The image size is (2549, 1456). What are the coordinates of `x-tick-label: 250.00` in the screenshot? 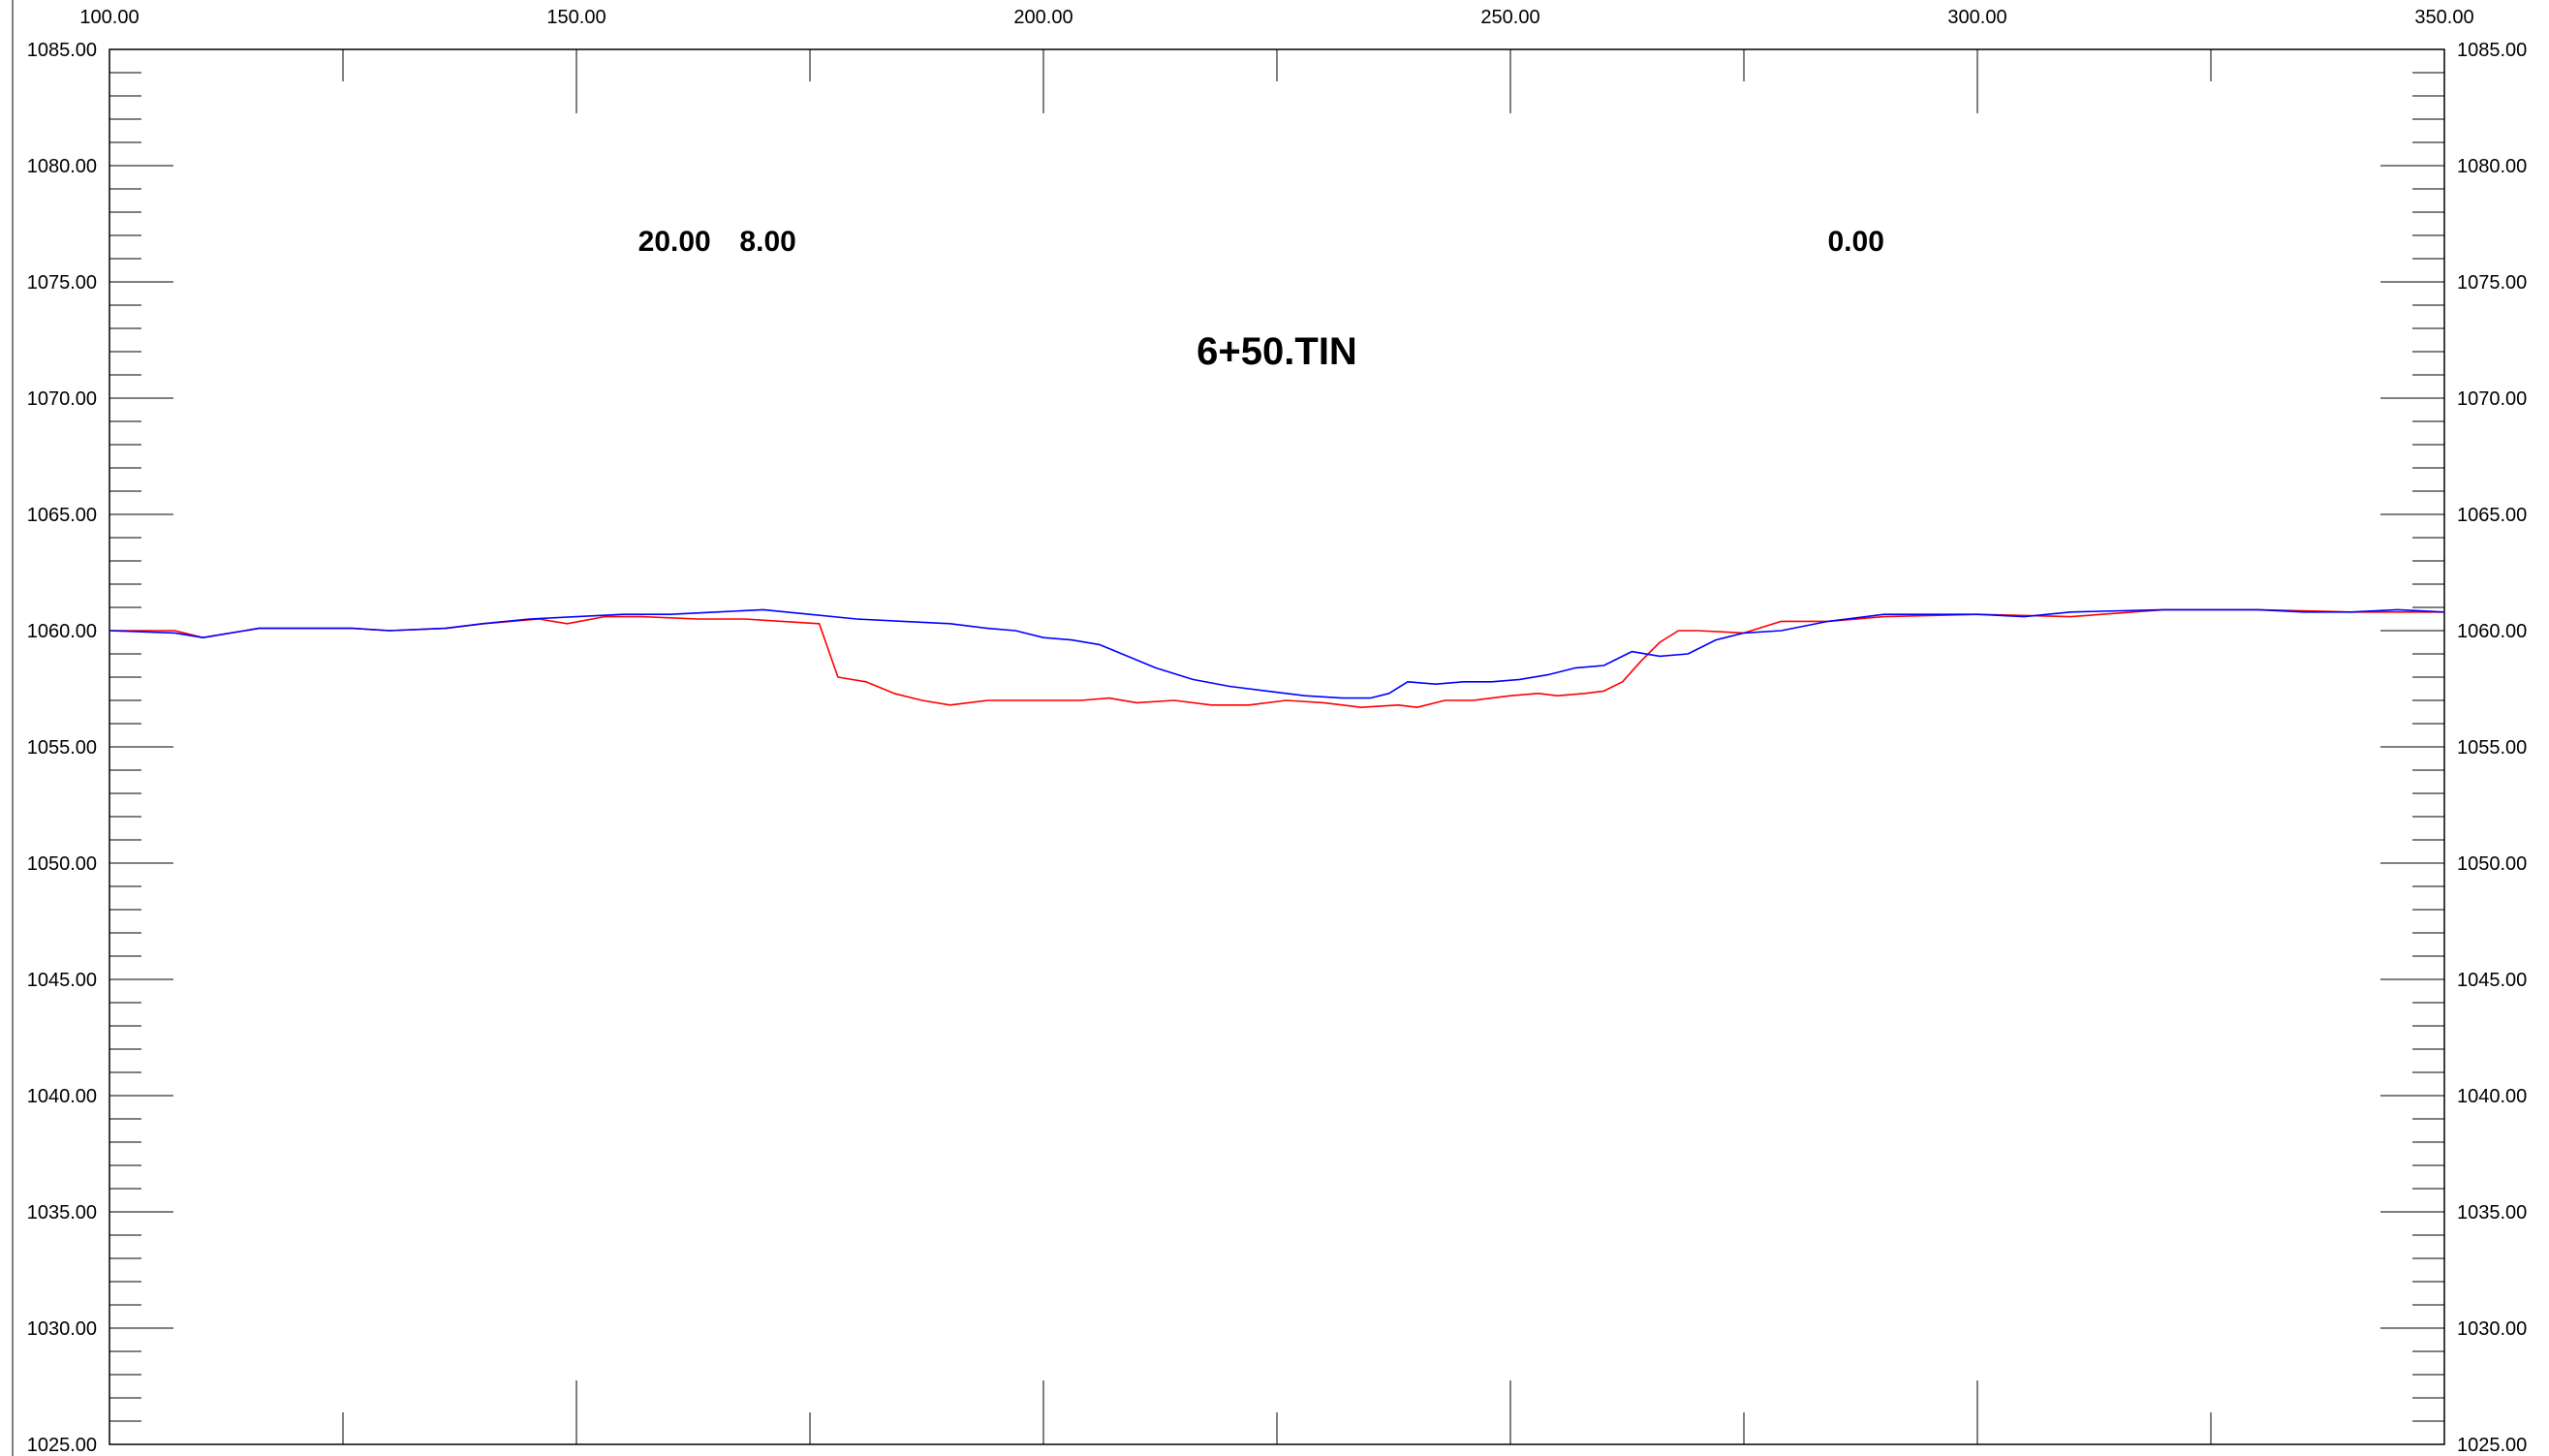 It's located at (1510, 17).